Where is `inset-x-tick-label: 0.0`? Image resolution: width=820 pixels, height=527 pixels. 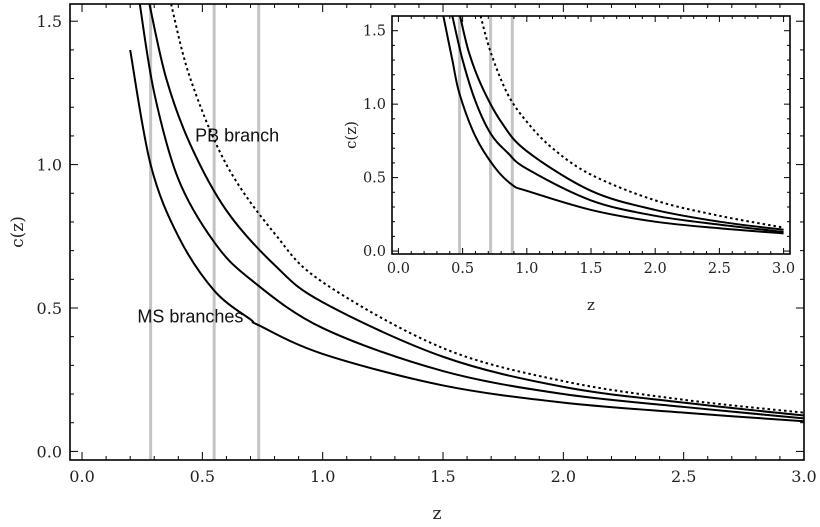 inset-x-tick-label: 0.0 is located at coordinates (398, 269).